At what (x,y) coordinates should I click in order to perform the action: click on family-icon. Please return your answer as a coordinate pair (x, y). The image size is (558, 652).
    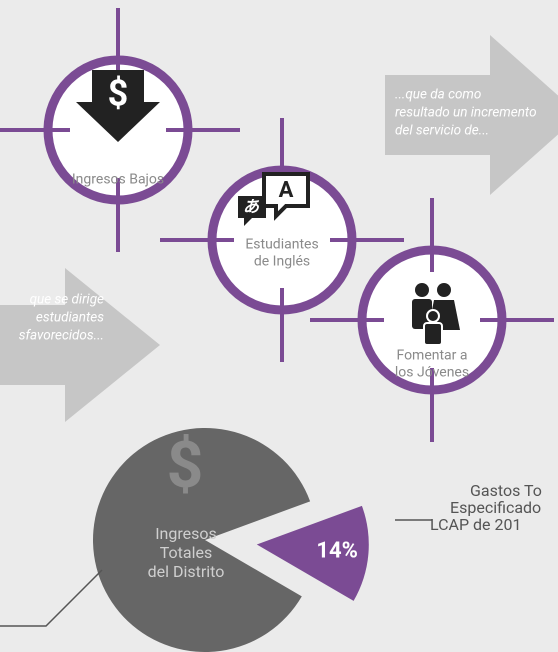
    Looking at the image, I should click on (436, 314).